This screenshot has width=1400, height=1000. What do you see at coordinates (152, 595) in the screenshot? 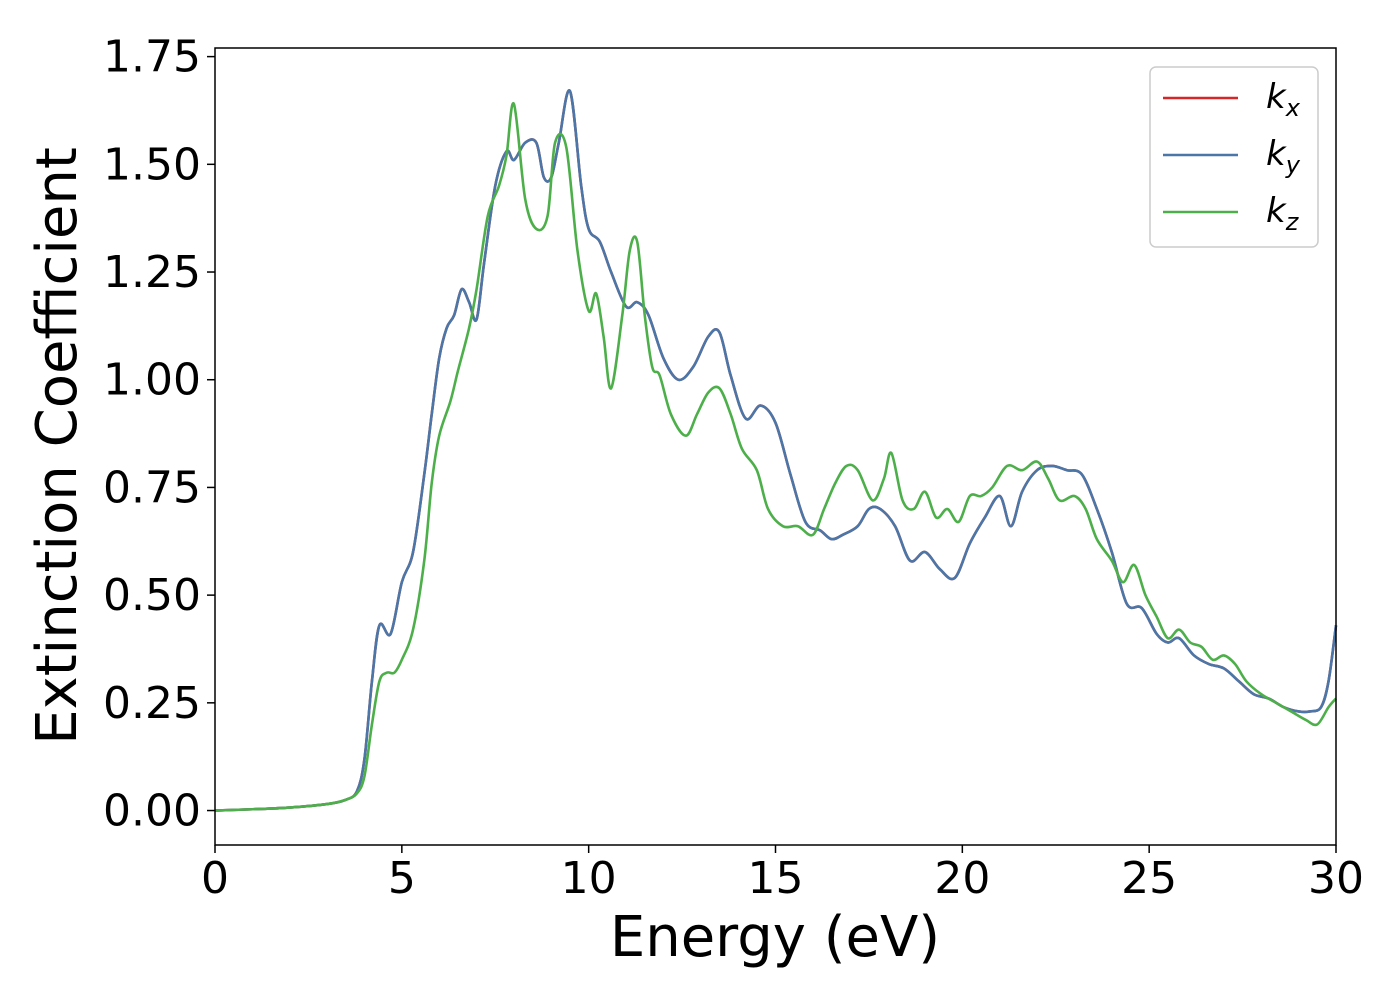
I see `y-tick-label: 0.50` at bounding box center [152, 595].